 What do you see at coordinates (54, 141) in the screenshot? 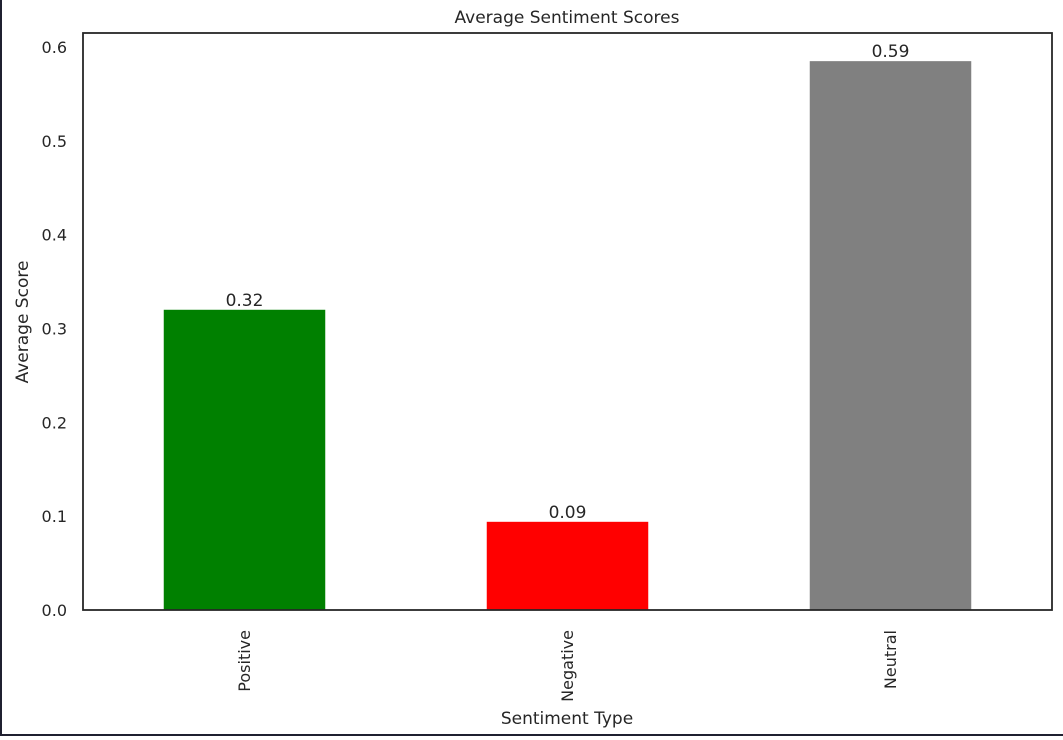
I see `y-tick-label: 0.5` at bounding box center [54, 141].